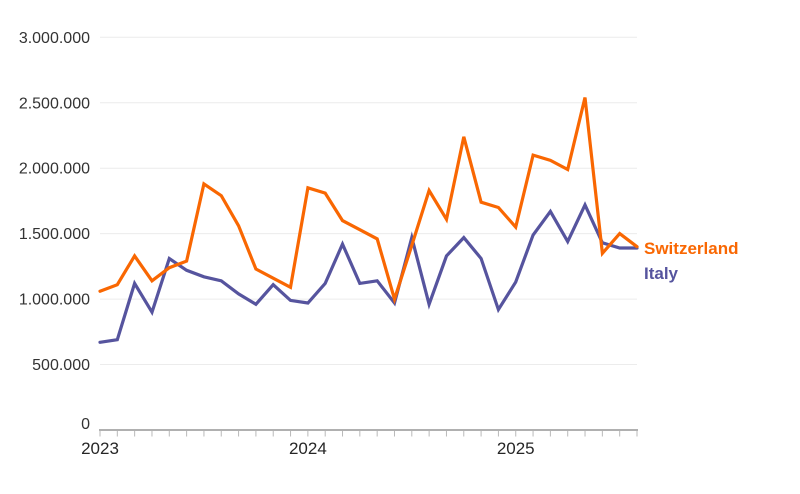 Image resolution: width=800 pixels, height=494 pixels. What do you see at coordinates (368, 433) in the screenshot?
I see `x-axis` at bounding box center [368, 433].